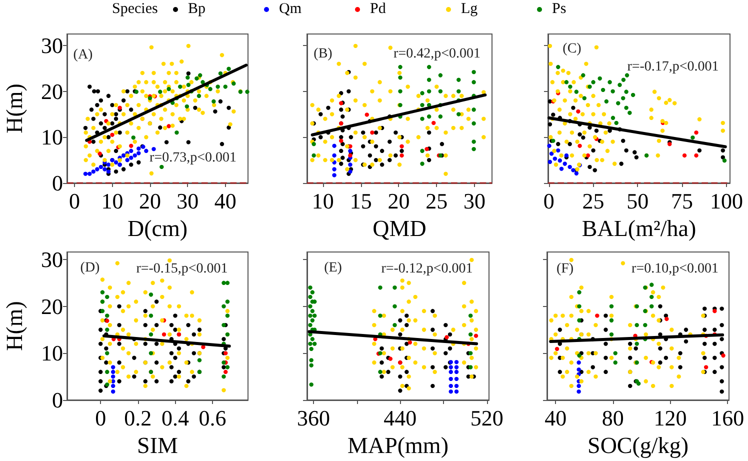 The width and height of the screenshot is (748, 461). What do you see at coordinates (639, 228) in the screenshot?
I see `x-axis-title: BAL(m²/ha)` at bounding box center [639, 228].